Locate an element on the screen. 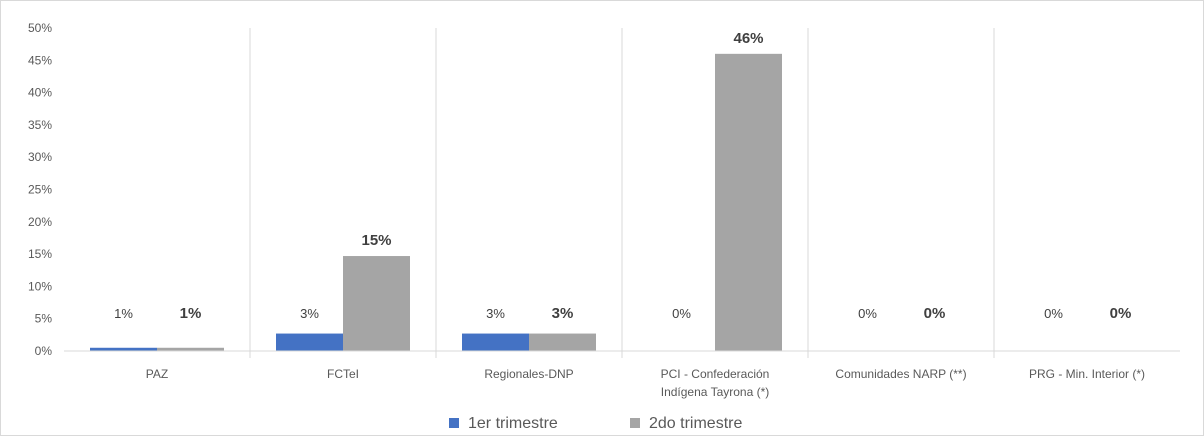  legend: 1er trimestre 2do trimestre is located at coordinates (595, 423).